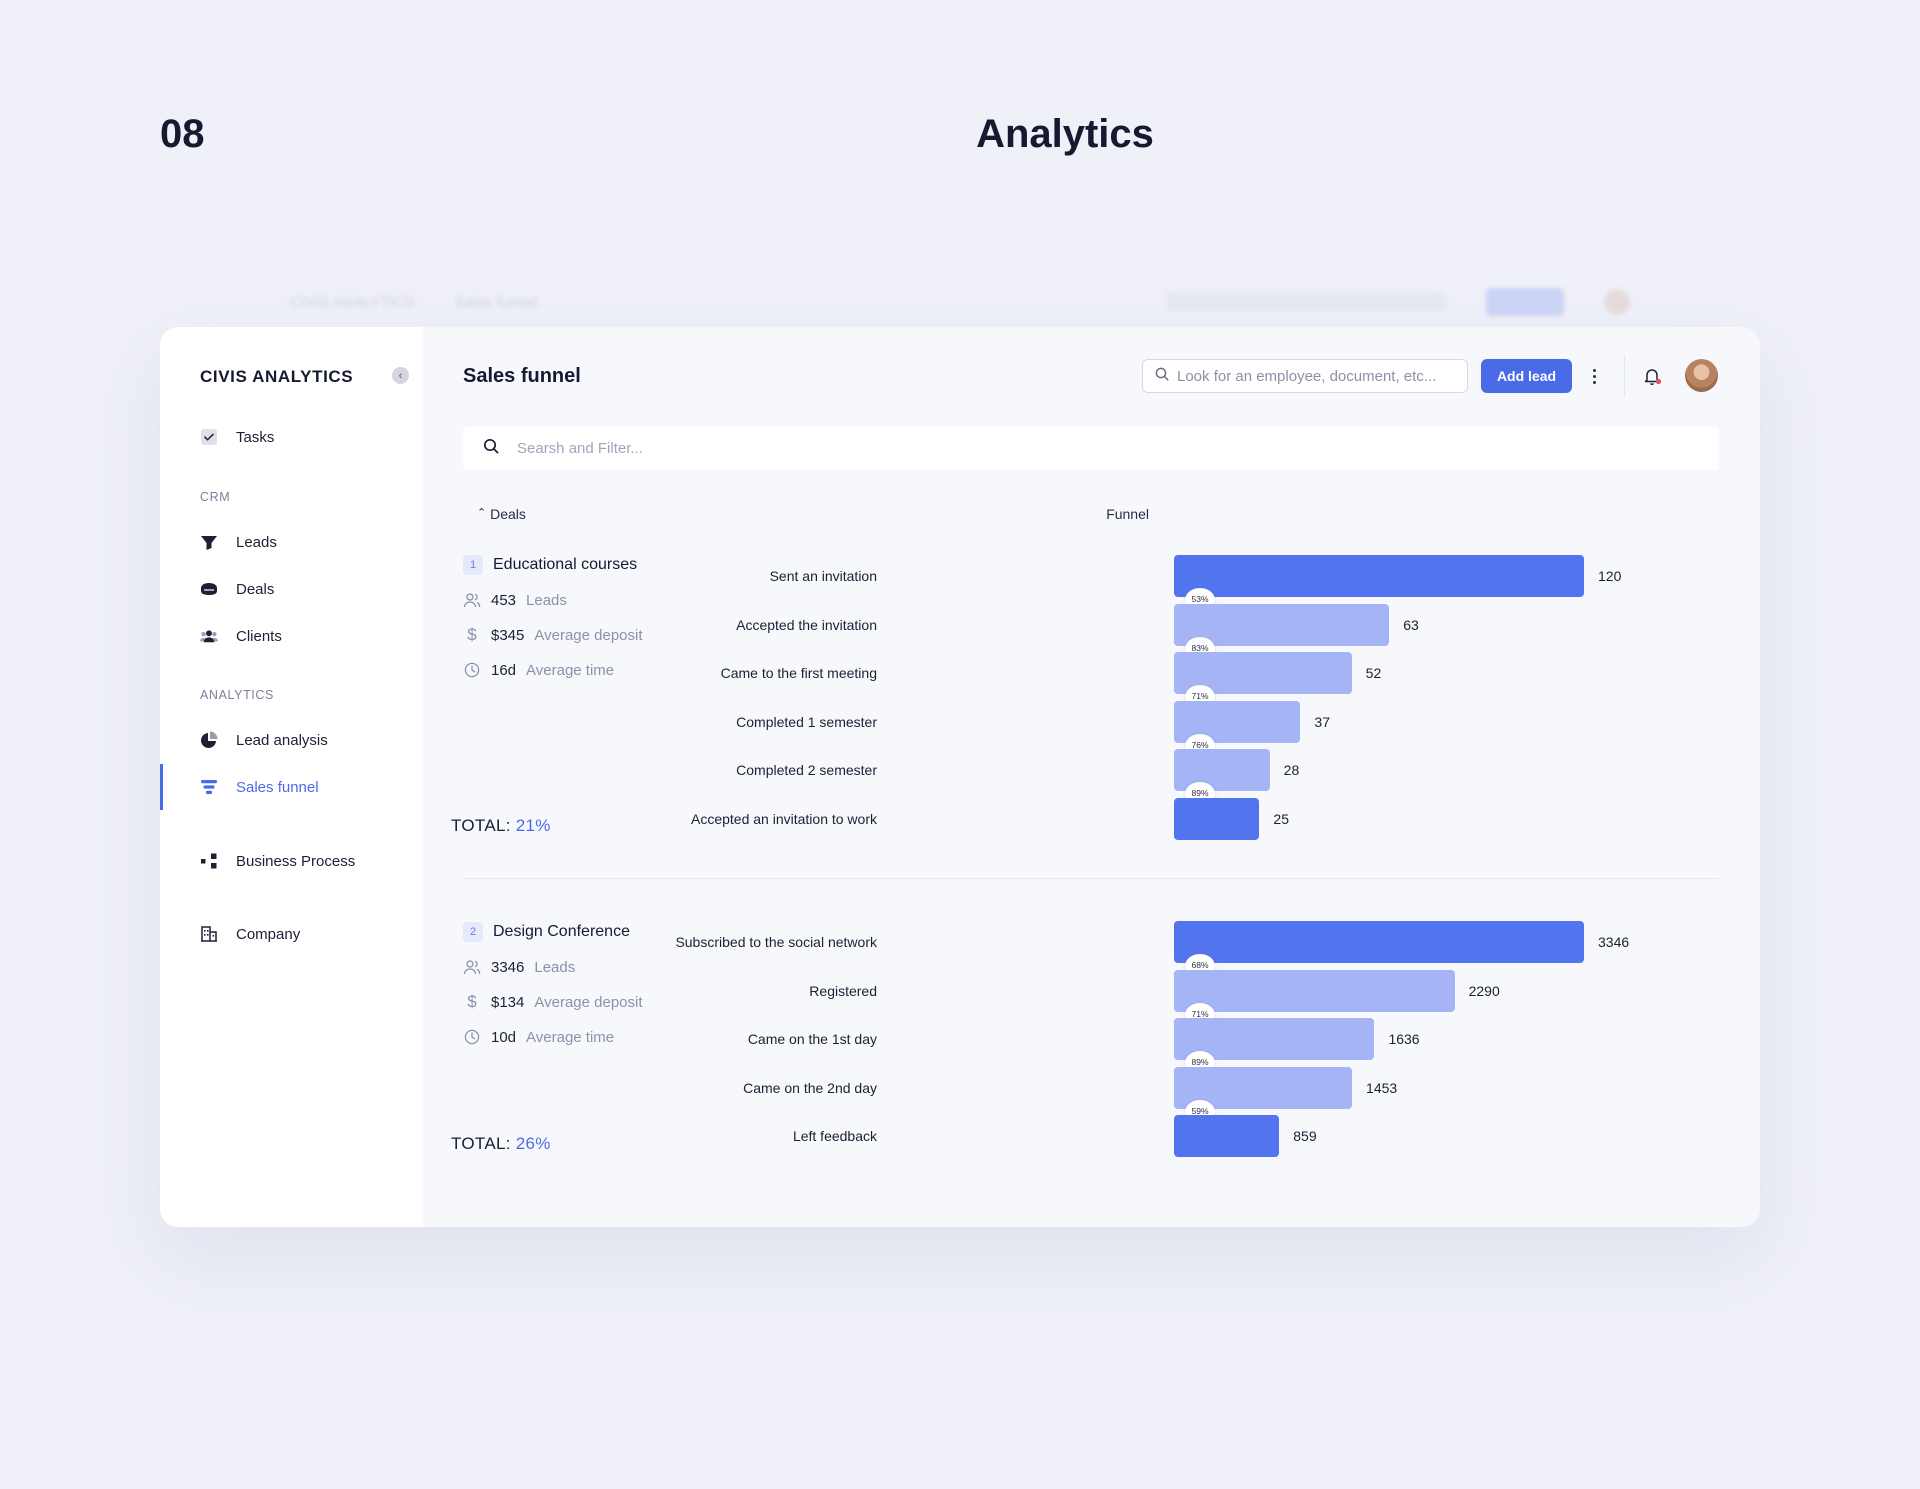  Describe the element at coordinates (806, 624) in the screenshot. I see `funnel-stage-label: Accepted the invitation` at that location.